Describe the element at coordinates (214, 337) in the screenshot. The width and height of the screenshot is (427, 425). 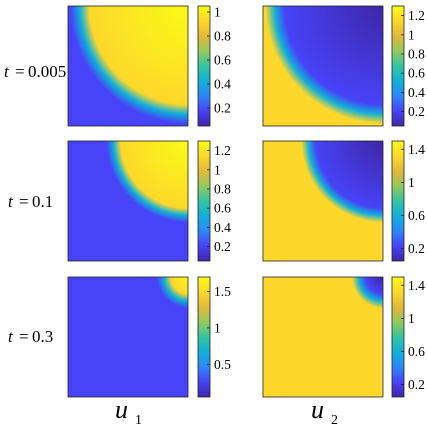
I see `colorbar: 0.5 1 1.5` at that location.